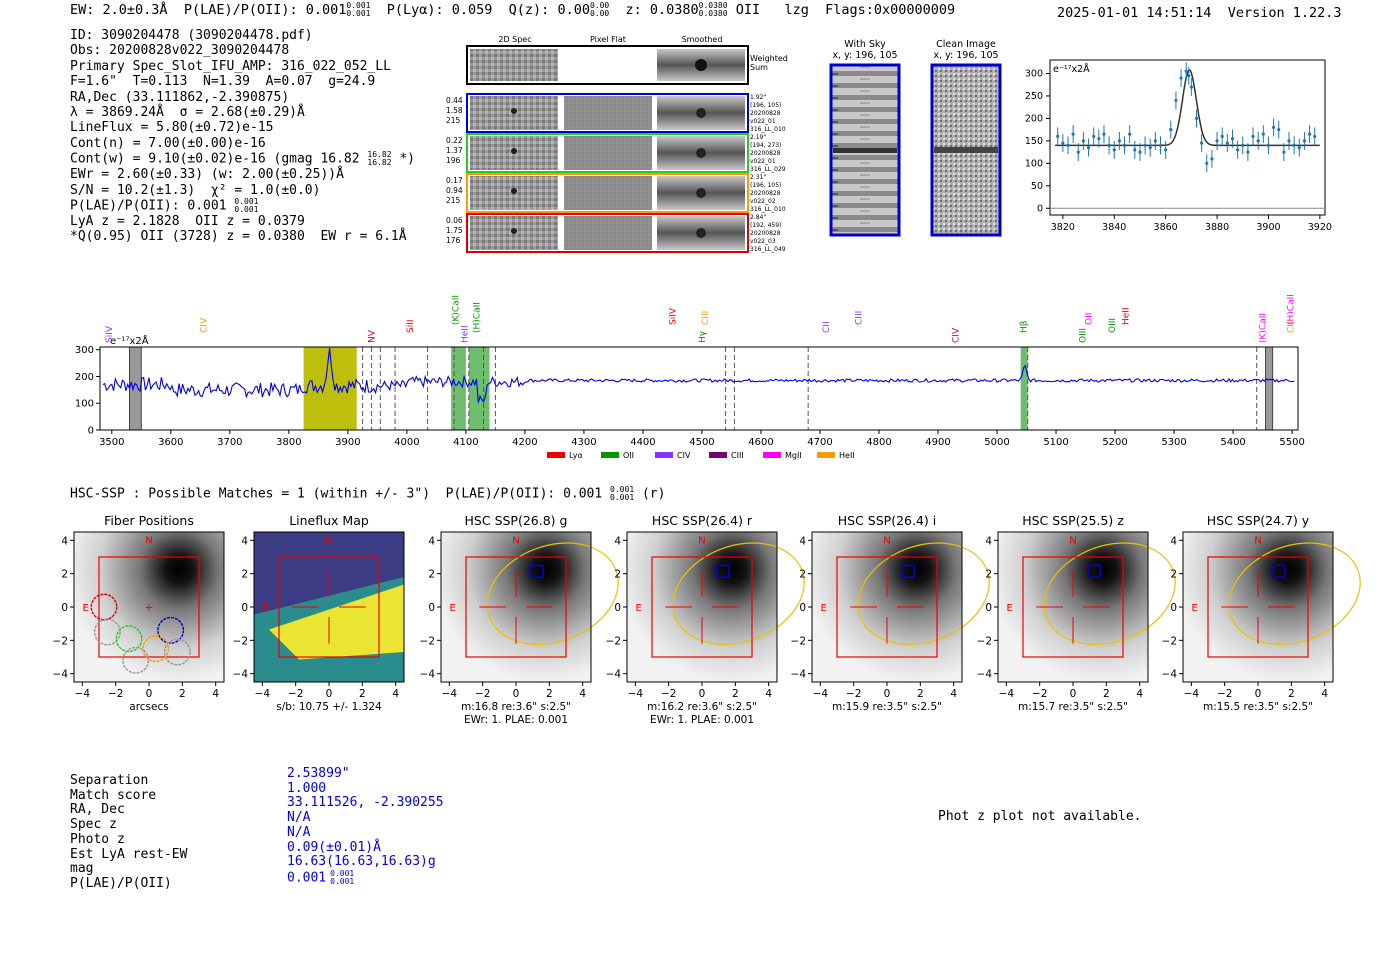  Describe the element at coordinates (454, 230) in the screenshot. I see `cutout-row-left-value: 1.75` at that location.